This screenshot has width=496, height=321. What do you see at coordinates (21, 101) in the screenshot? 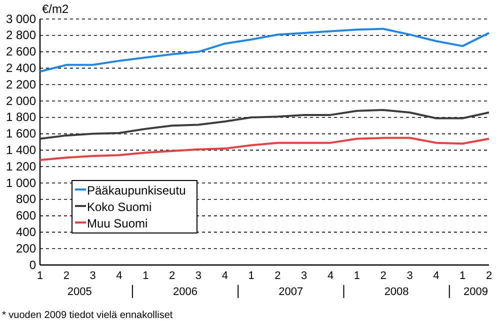
I see `y-tick-label: 2 000` at bounding box center [21, 101].